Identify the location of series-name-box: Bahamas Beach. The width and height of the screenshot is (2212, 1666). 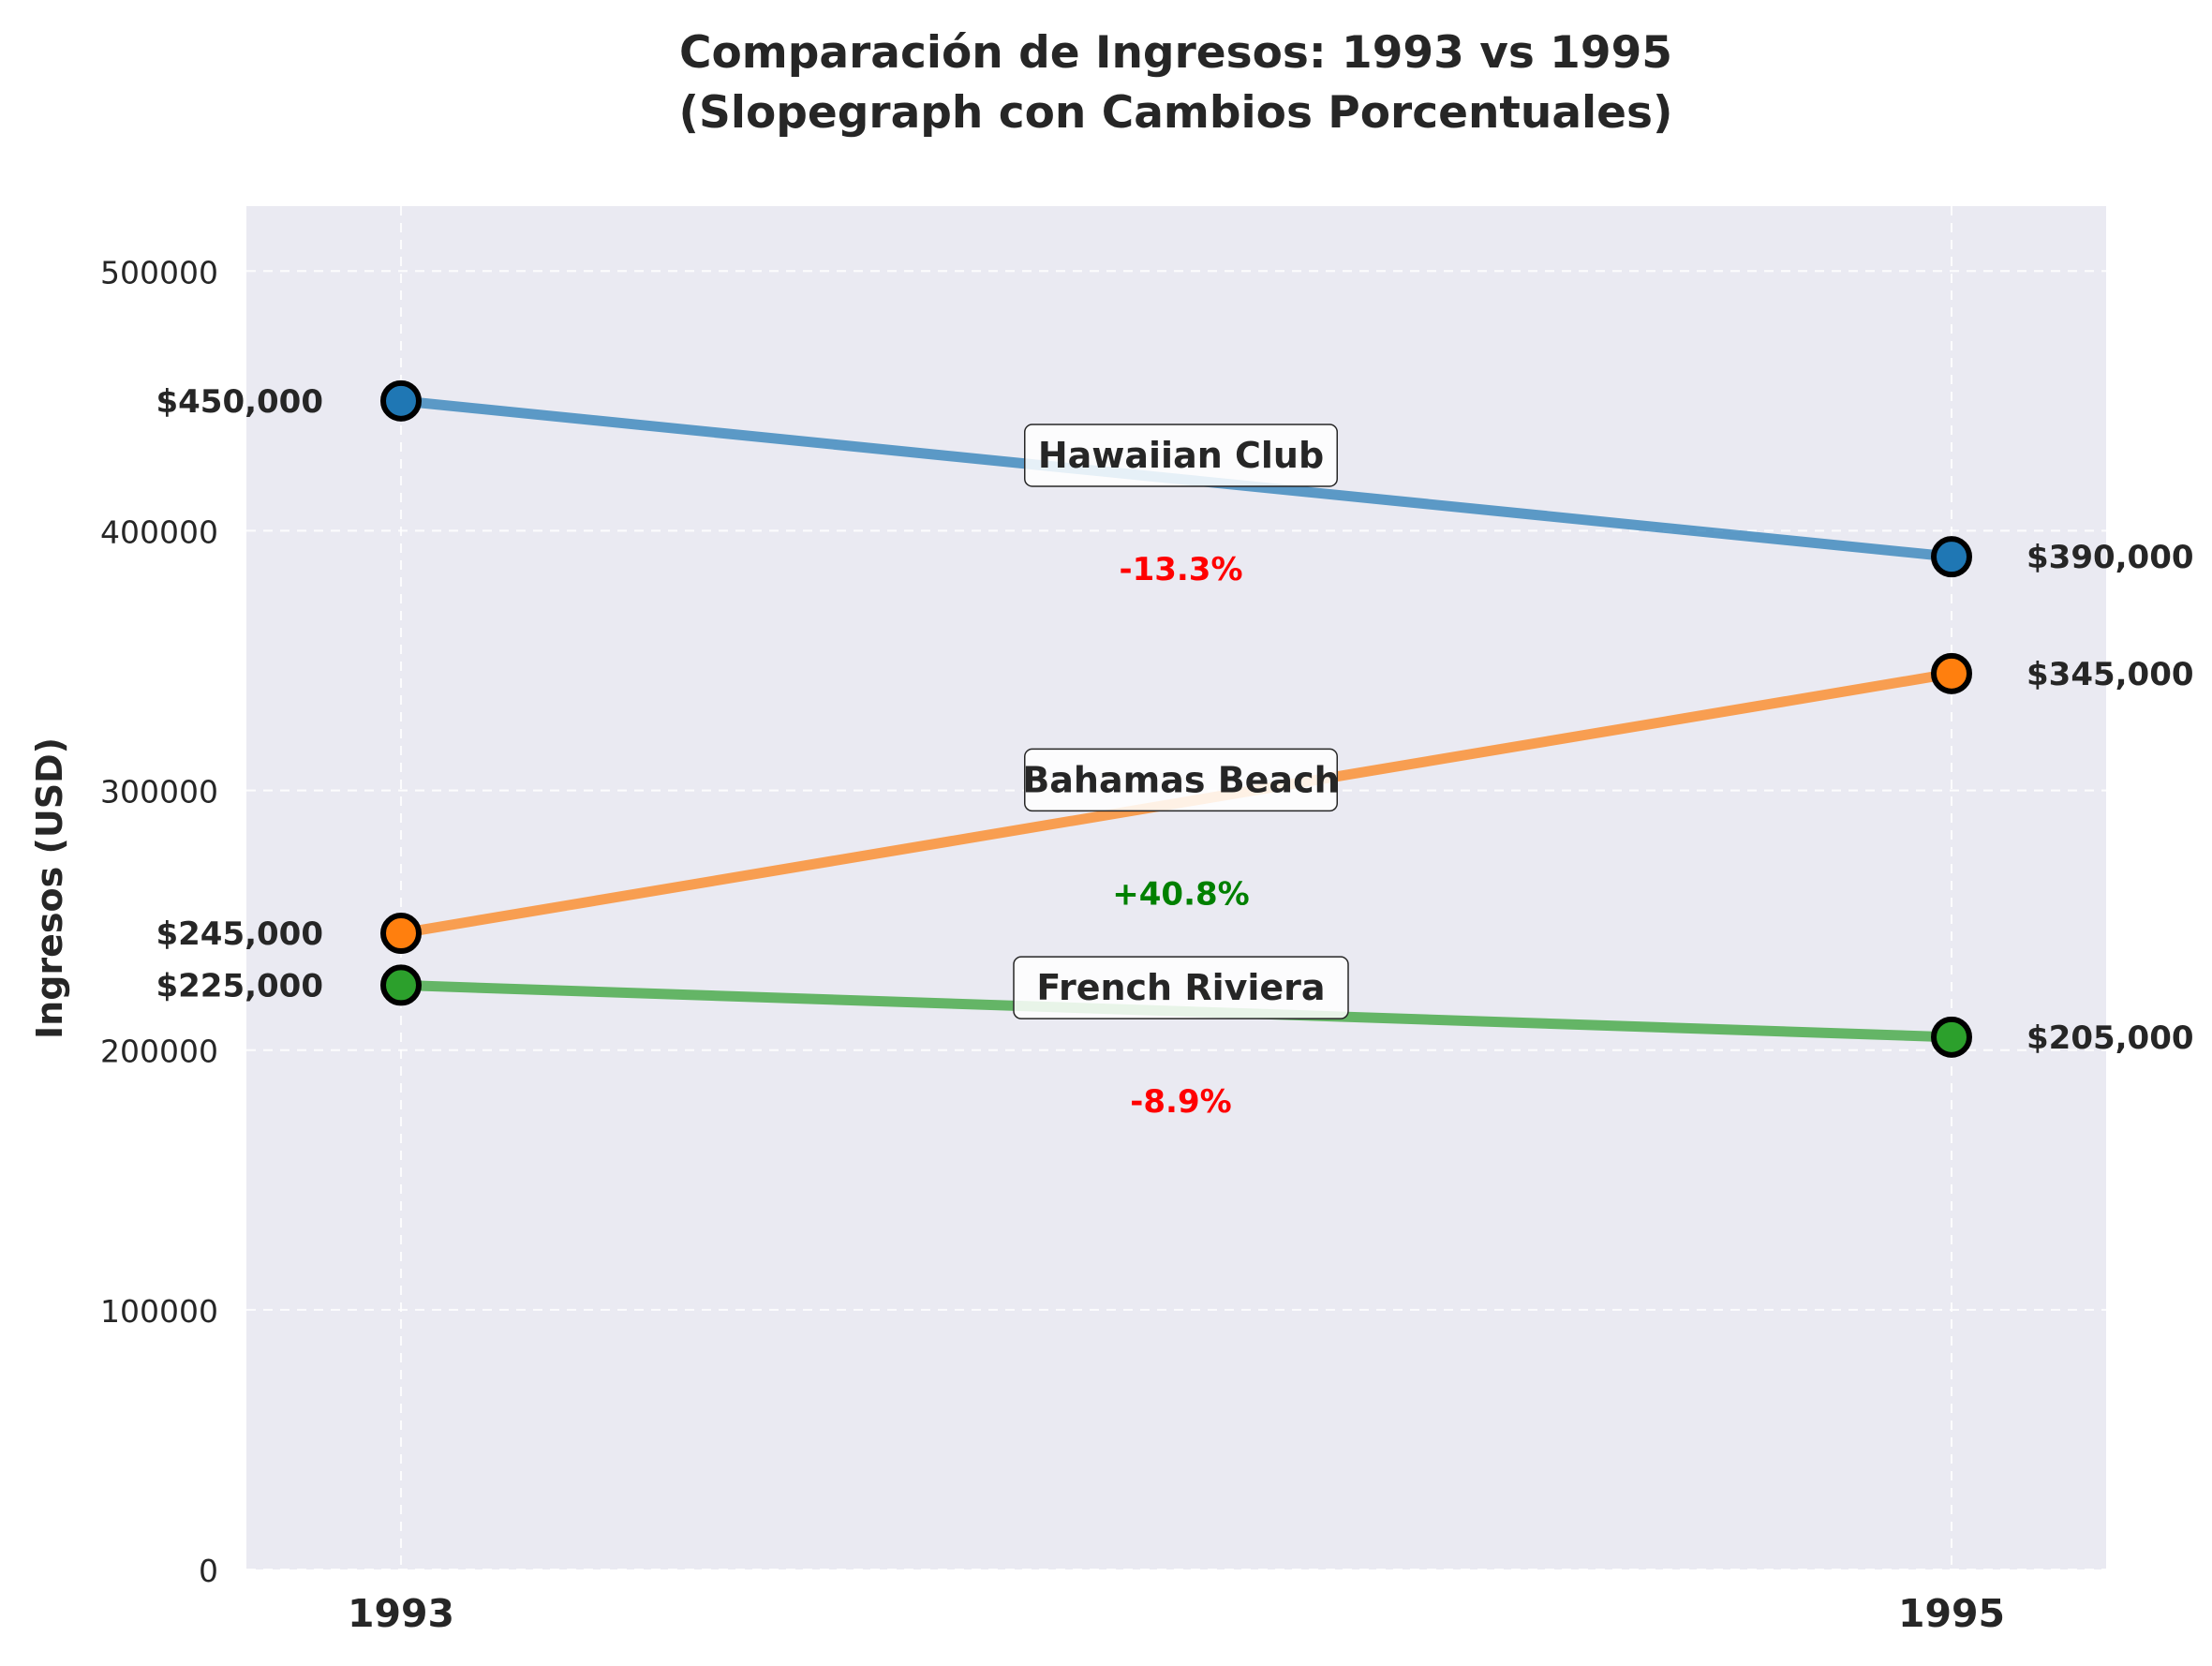
(1181, 780).